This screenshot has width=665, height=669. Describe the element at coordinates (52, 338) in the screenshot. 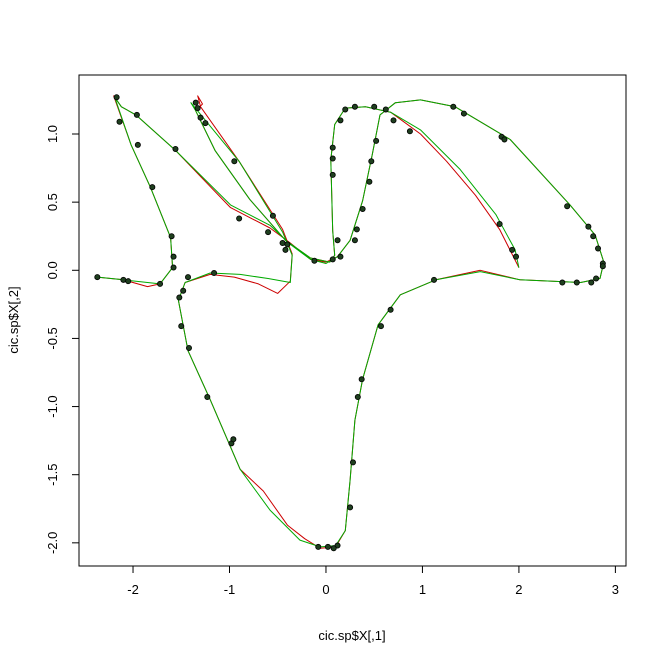

I see `y-tick-label: -0.5` at that location.